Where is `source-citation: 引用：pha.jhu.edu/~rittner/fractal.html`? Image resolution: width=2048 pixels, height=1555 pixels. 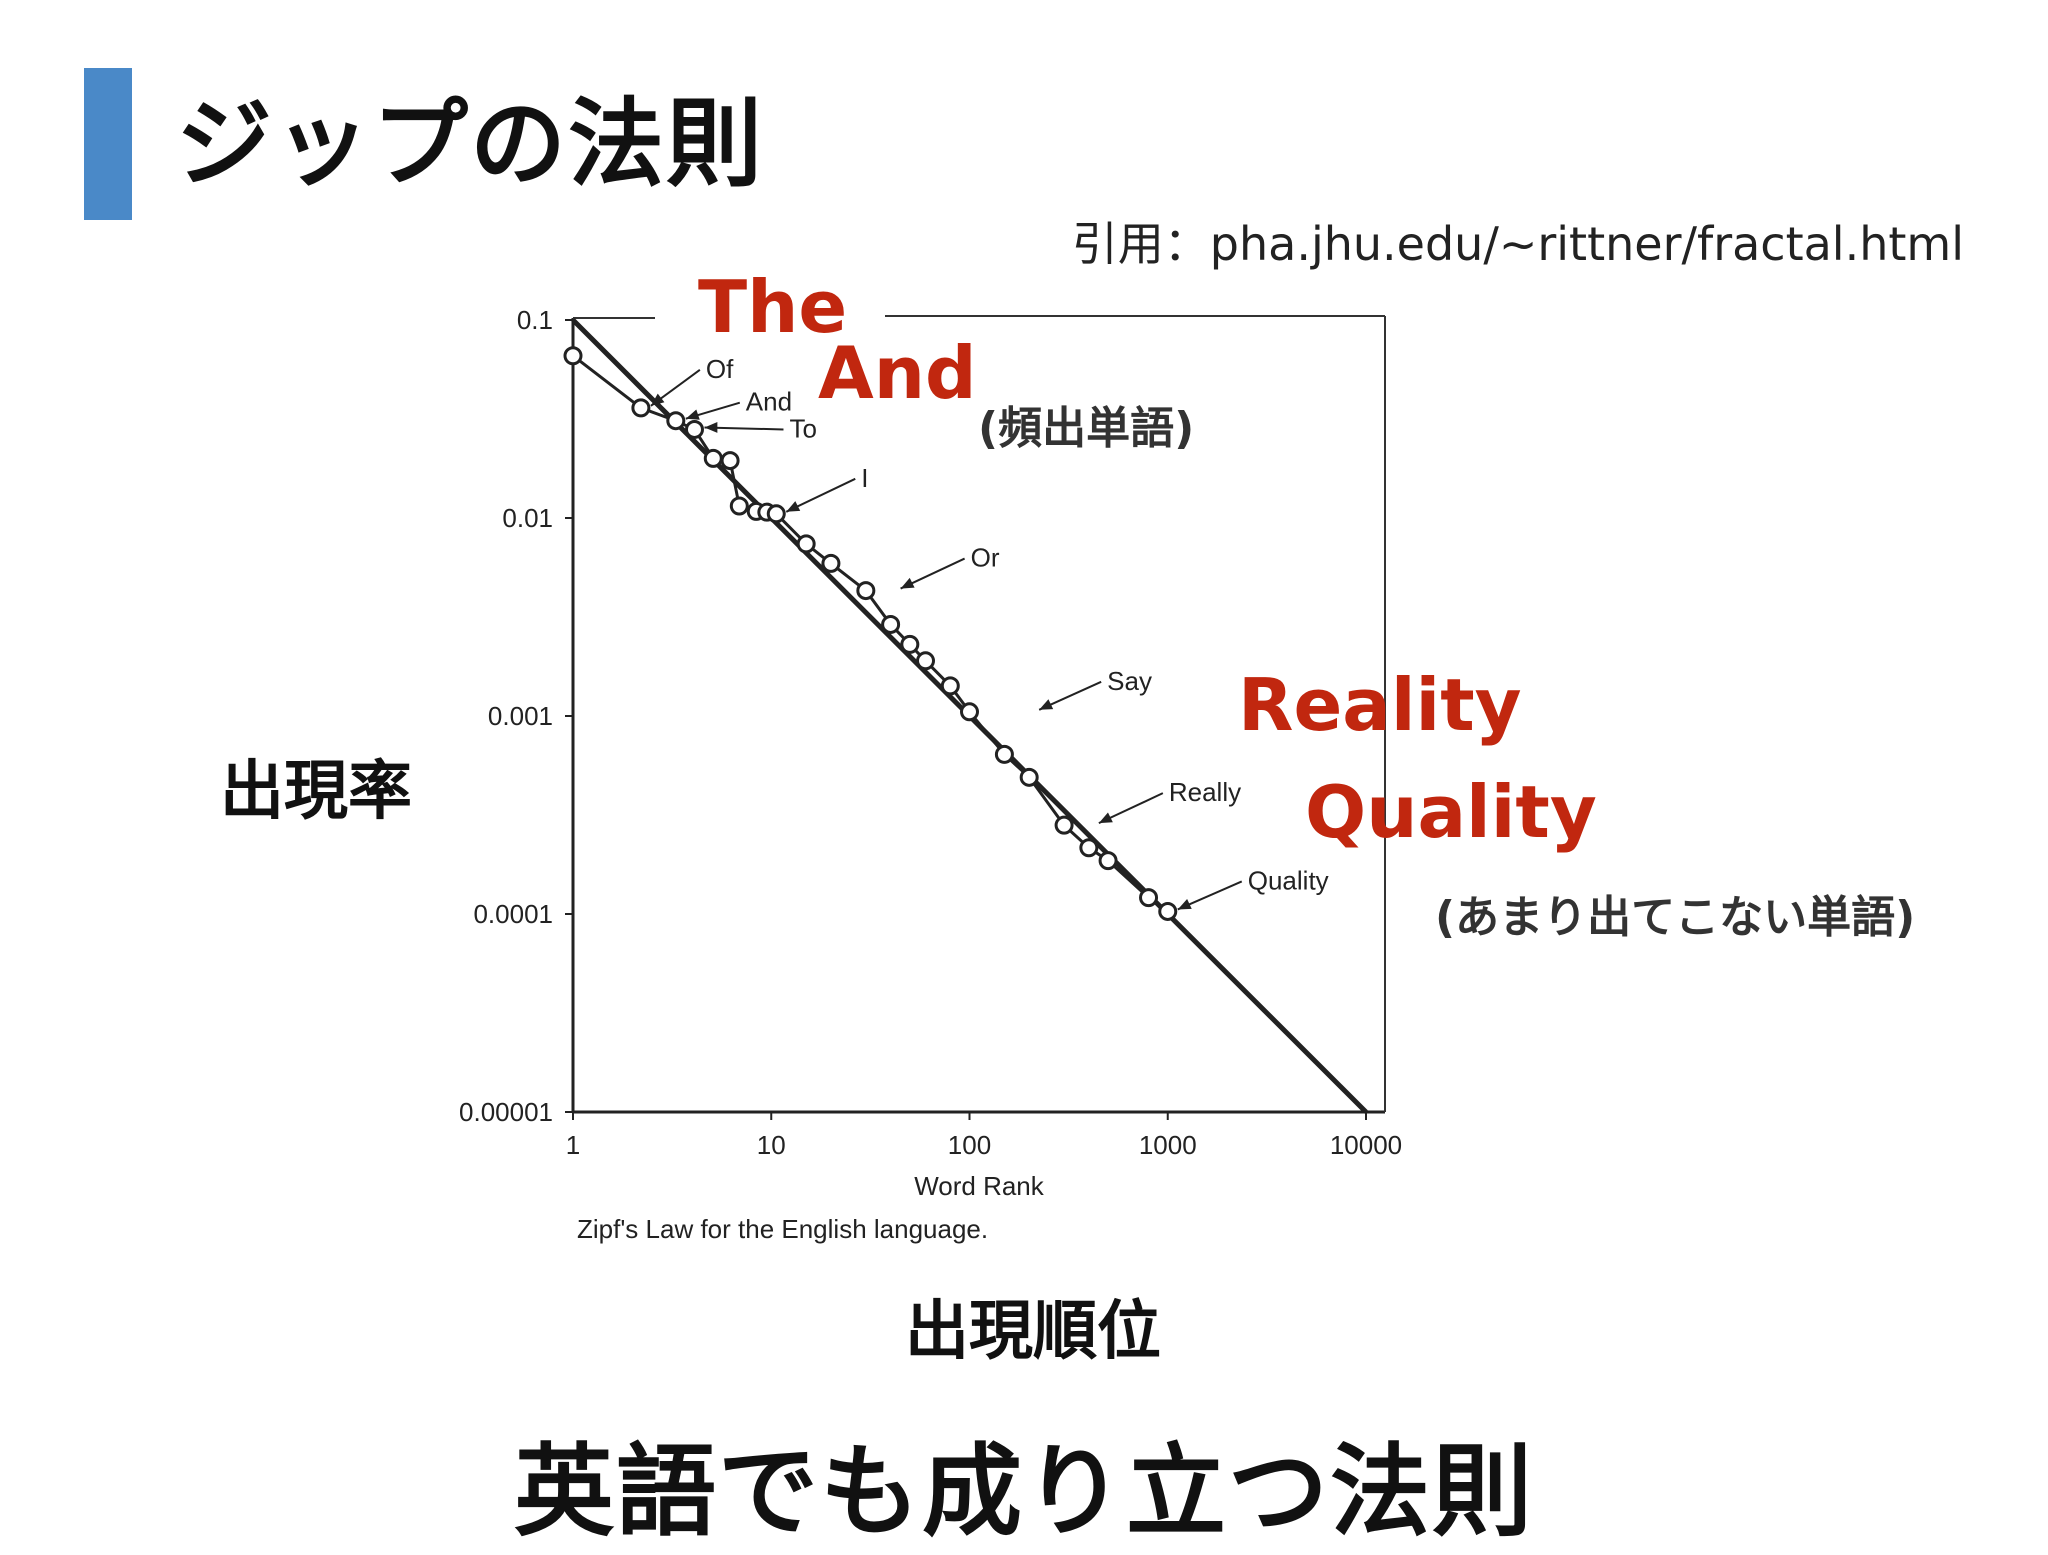 source-citation: 引用：pha.jhu.edu/~rittner/fractal.html is located at coordinates (1517, 244).